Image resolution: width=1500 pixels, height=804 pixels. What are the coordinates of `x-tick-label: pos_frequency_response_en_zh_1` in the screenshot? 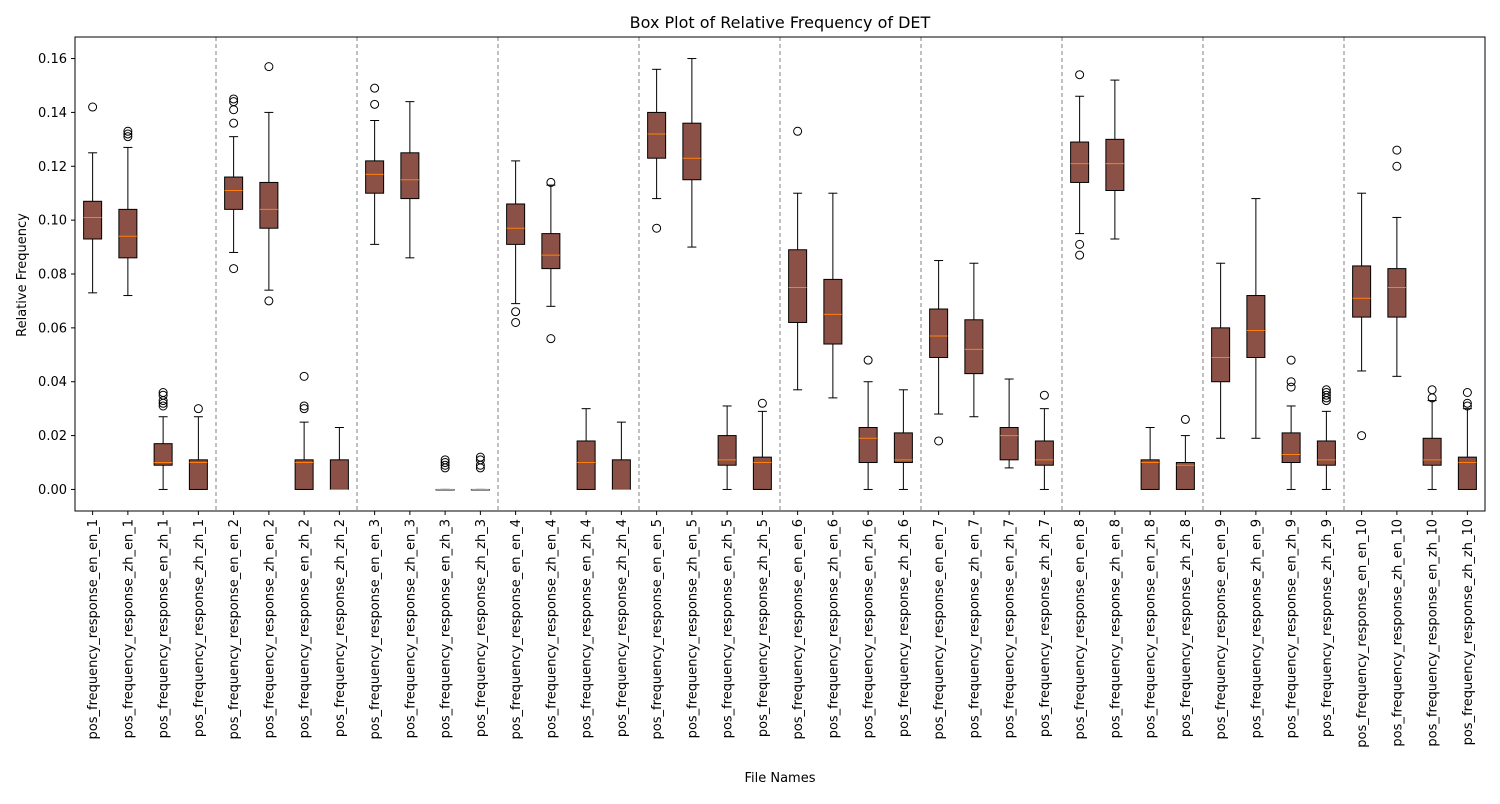 It's located at (164, 628).